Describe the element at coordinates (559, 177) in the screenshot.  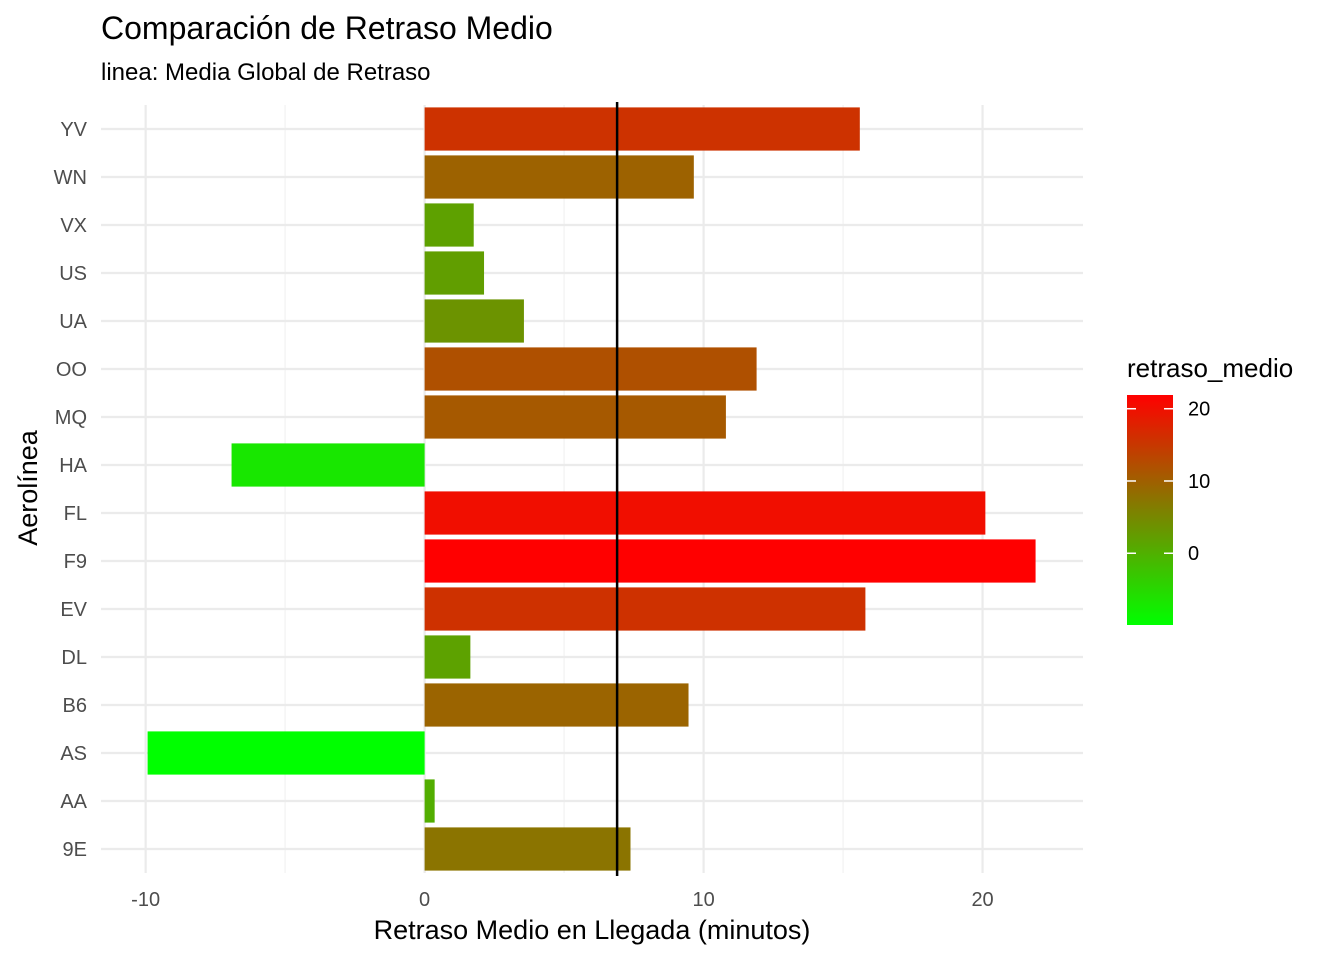
I see `bar-wn` at that location.